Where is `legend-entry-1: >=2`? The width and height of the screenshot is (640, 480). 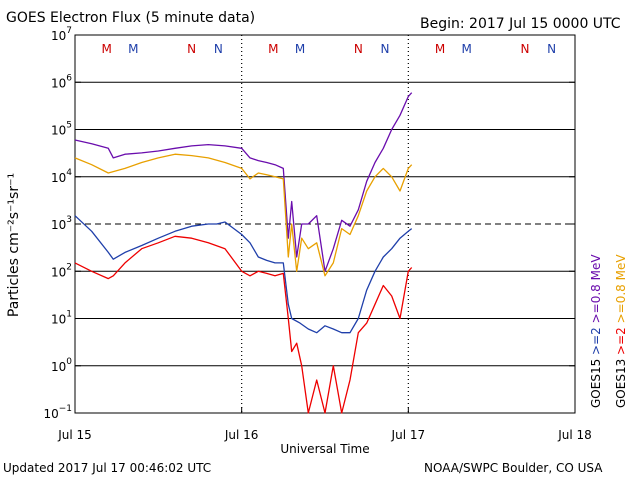
legend-entry-1: >=2 is located at coordinates (596, 343).